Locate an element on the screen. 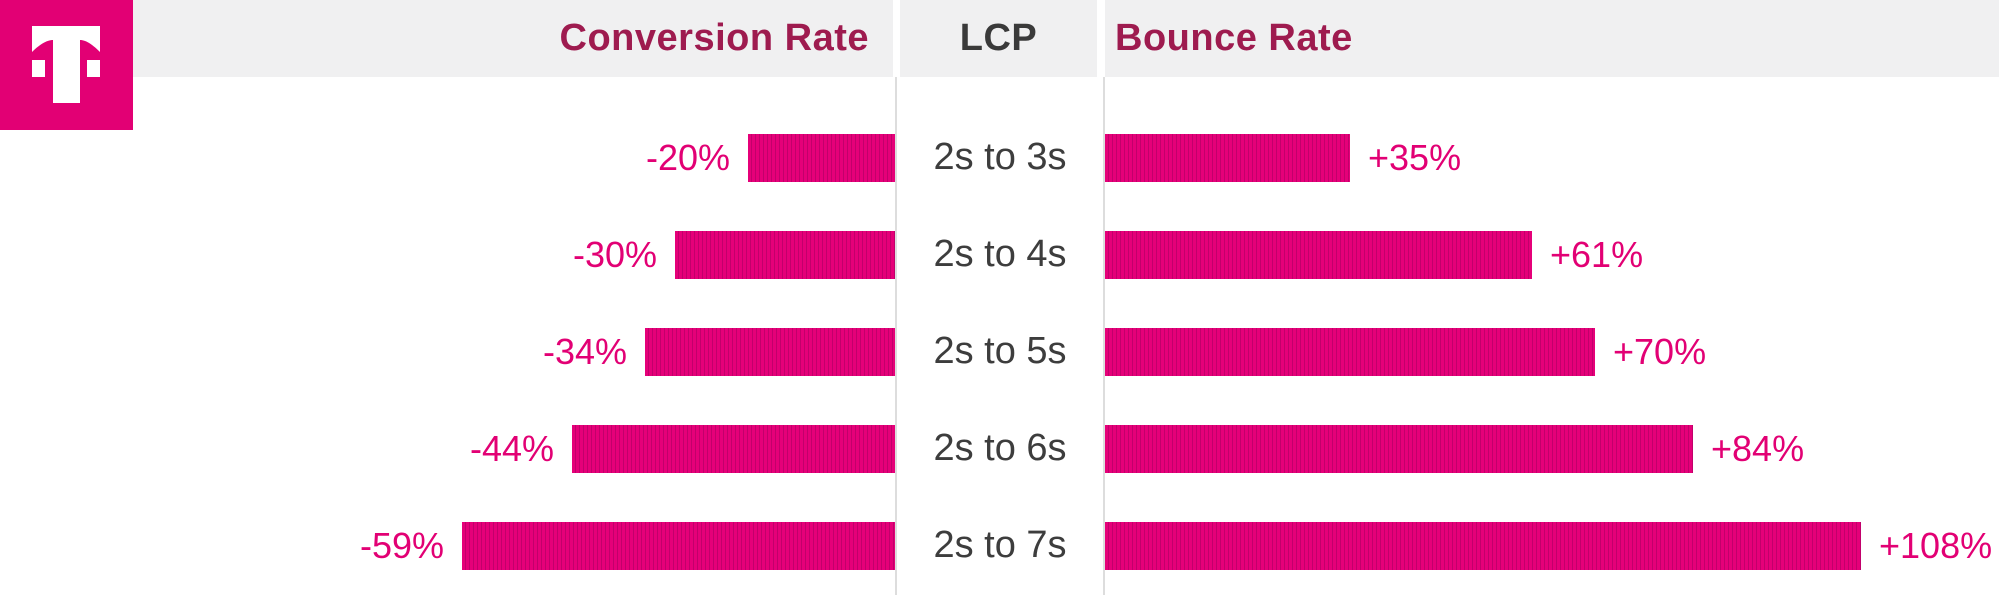 This screenshot has width=1999, height=595. conversion-row: -59% is located at coordinates (447, 545).